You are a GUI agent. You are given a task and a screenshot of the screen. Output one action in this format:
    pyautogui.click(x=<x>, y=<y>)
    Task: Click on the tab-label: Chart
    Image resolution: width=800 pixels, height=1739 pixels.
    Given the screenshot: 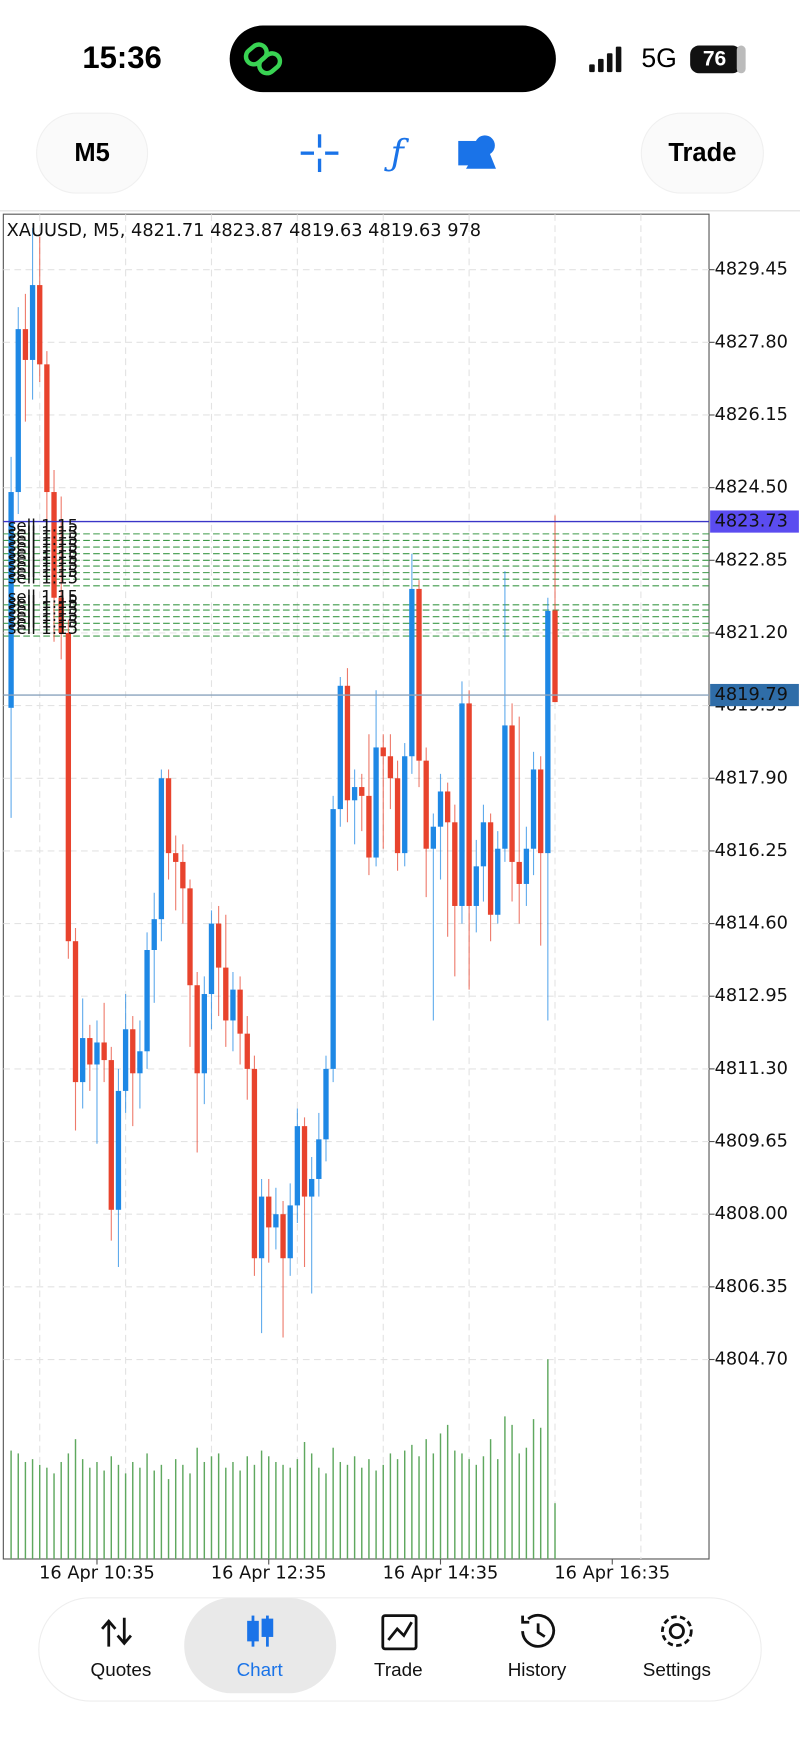 What is the action you would take?
    pyautogui.click(x=260, y=1669)
    